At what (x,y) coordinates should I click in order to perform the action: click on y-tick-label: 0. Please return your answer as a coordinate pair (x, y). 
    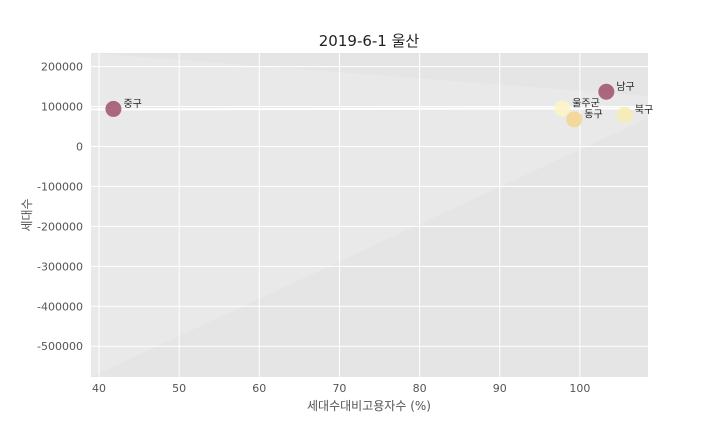
    Looking at the image, I should click on (79, 146).